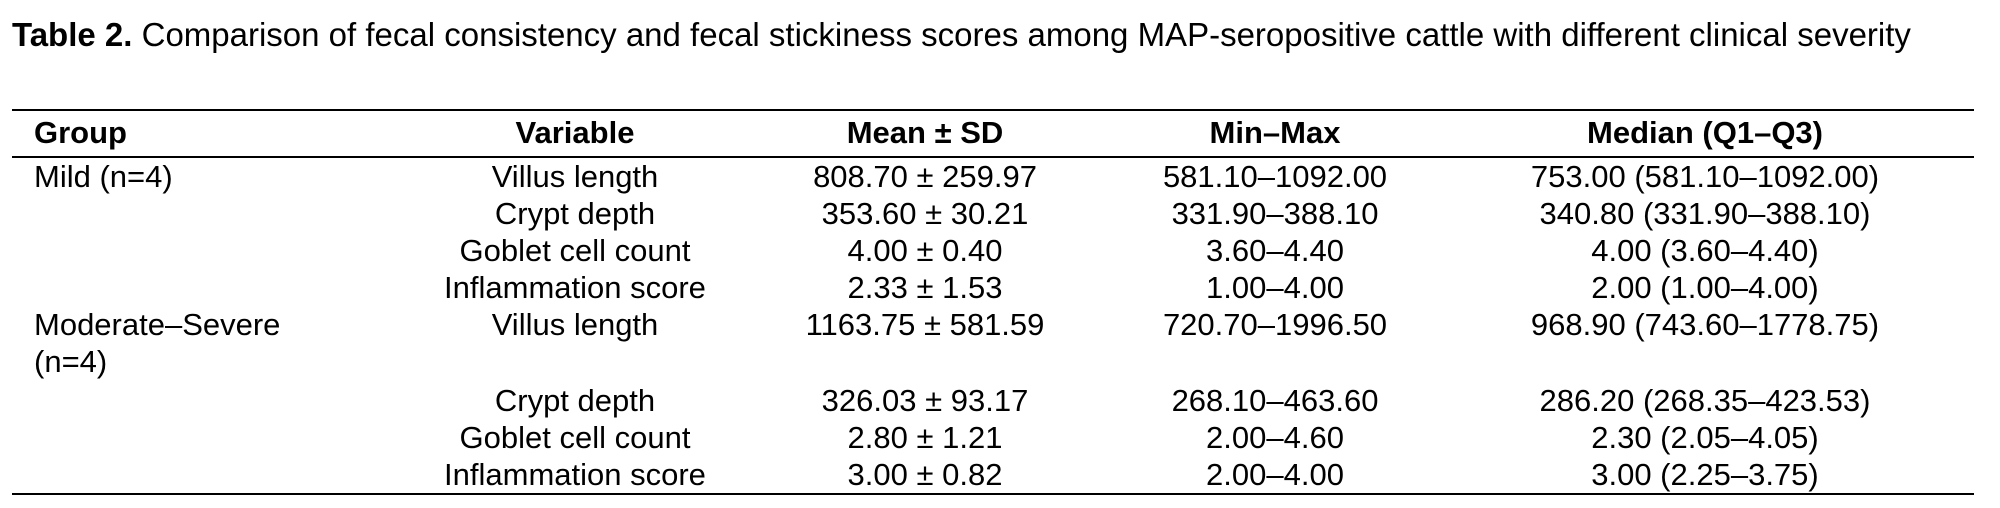  Describe the element at coordinates (925, 250) in the screenshot. I see `cell-mean-sd: 4.00 ± 0.40` at that location.